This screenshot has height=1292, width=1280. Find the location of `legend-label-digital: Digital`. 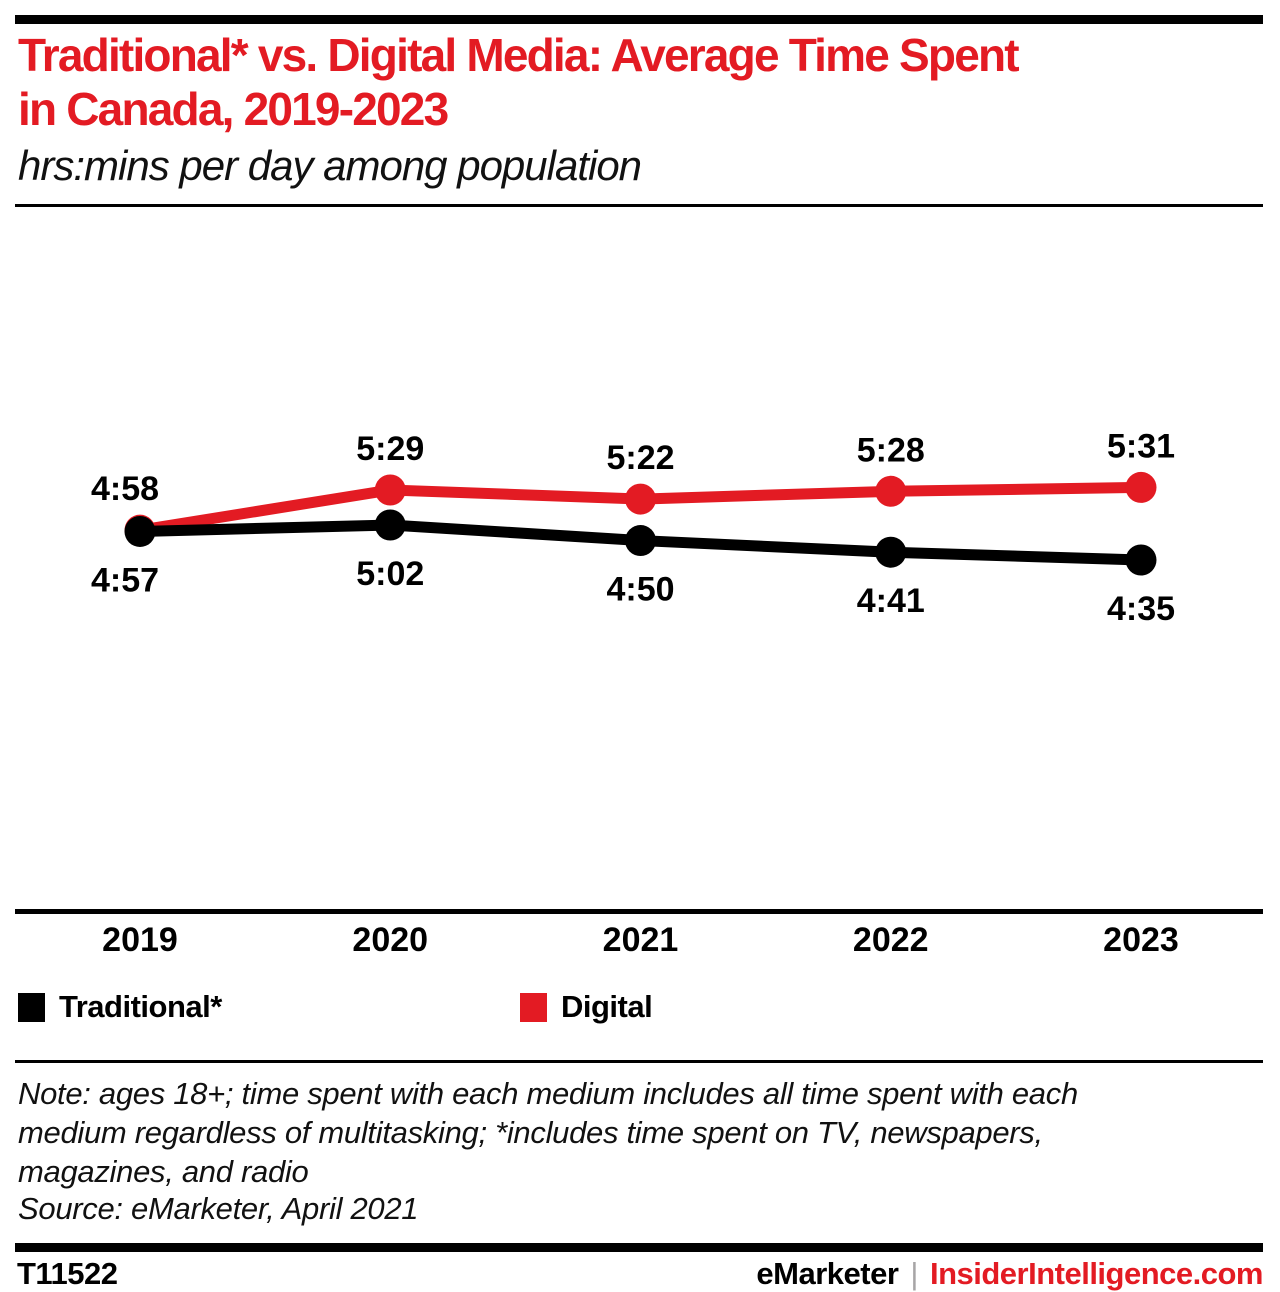

legend-label-digital: Digital is located at coordinates (607, 1006).